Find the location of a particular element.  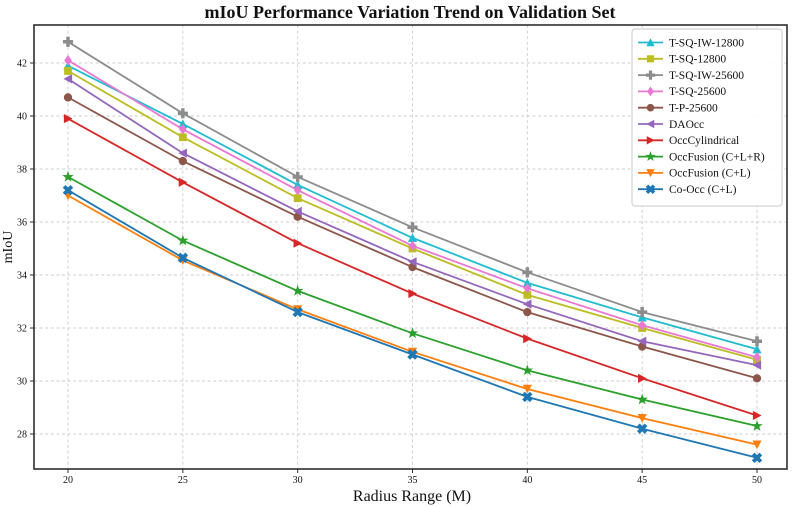

legend-item: OccFusion (C+L) is located at coordinates (694, 174).